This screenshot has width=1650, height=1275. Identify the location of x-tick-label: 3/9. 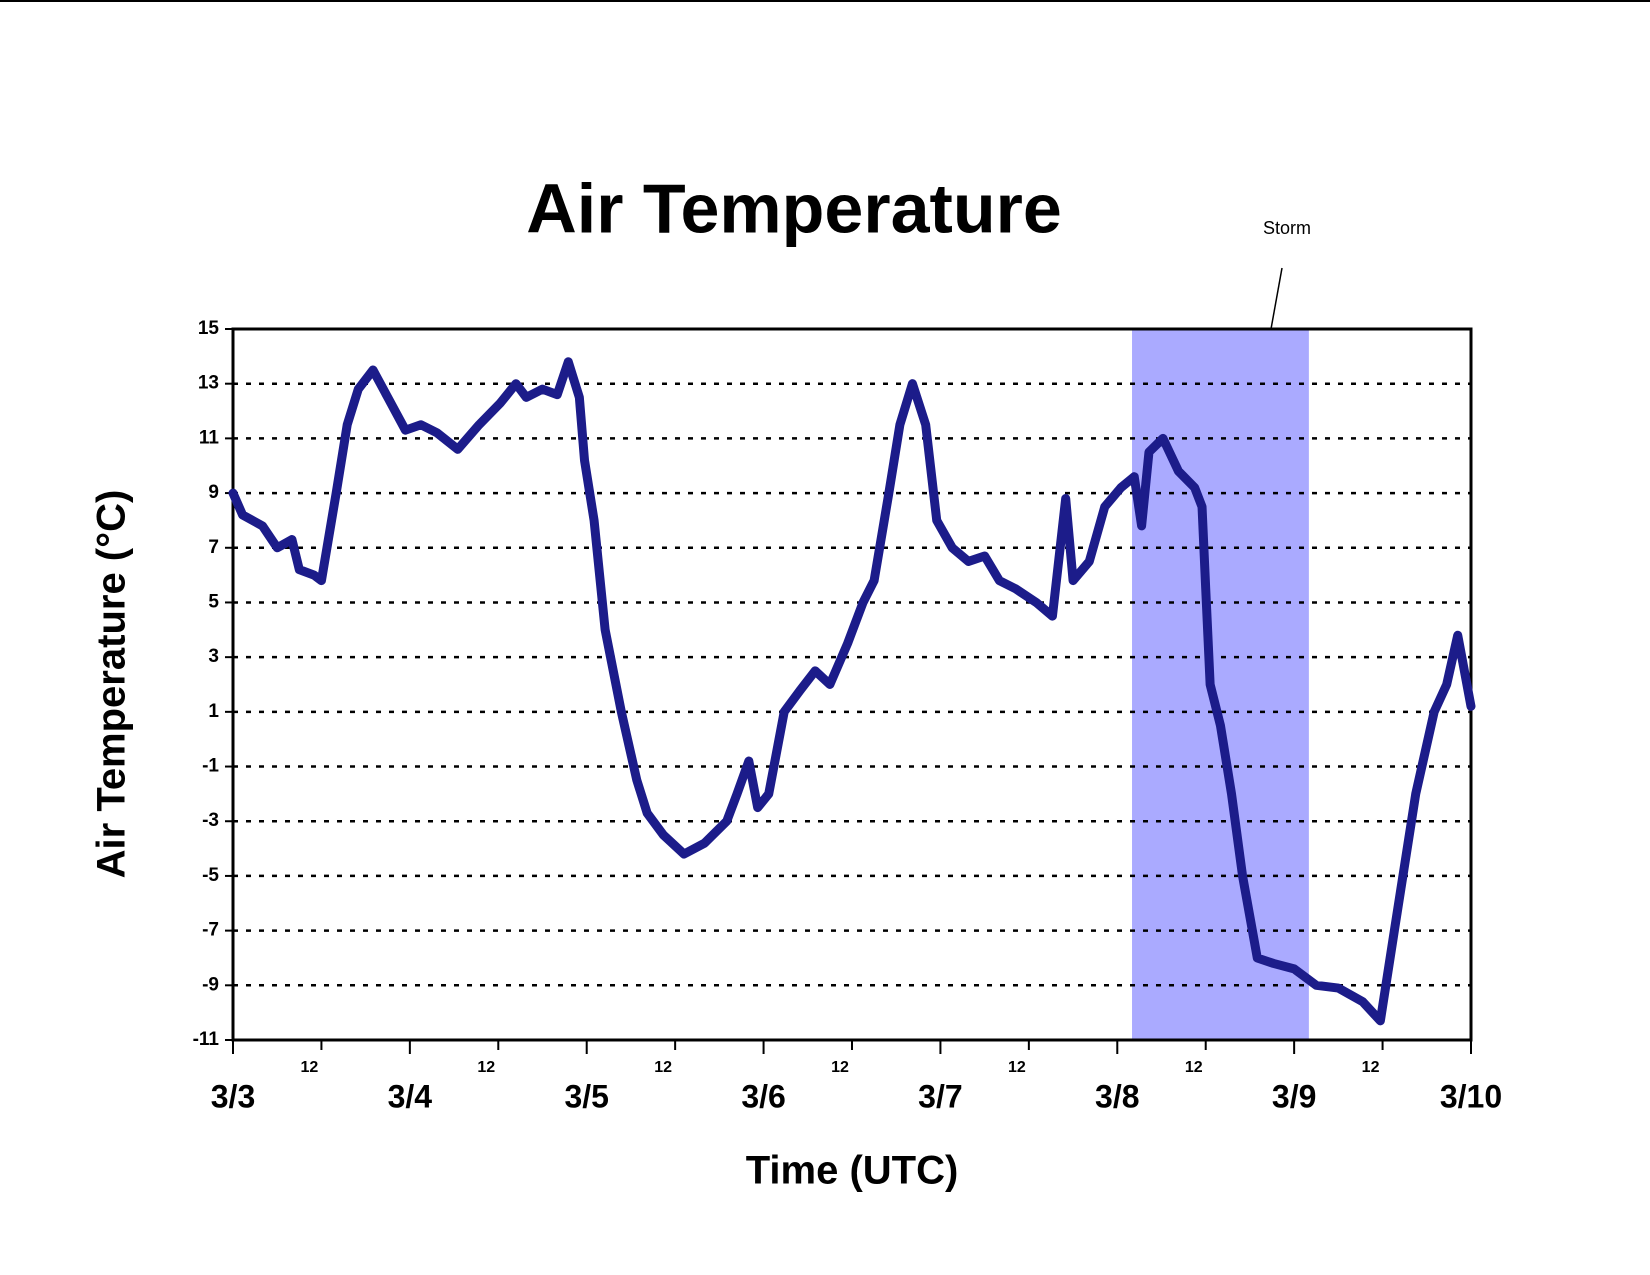
(1294, 1096).